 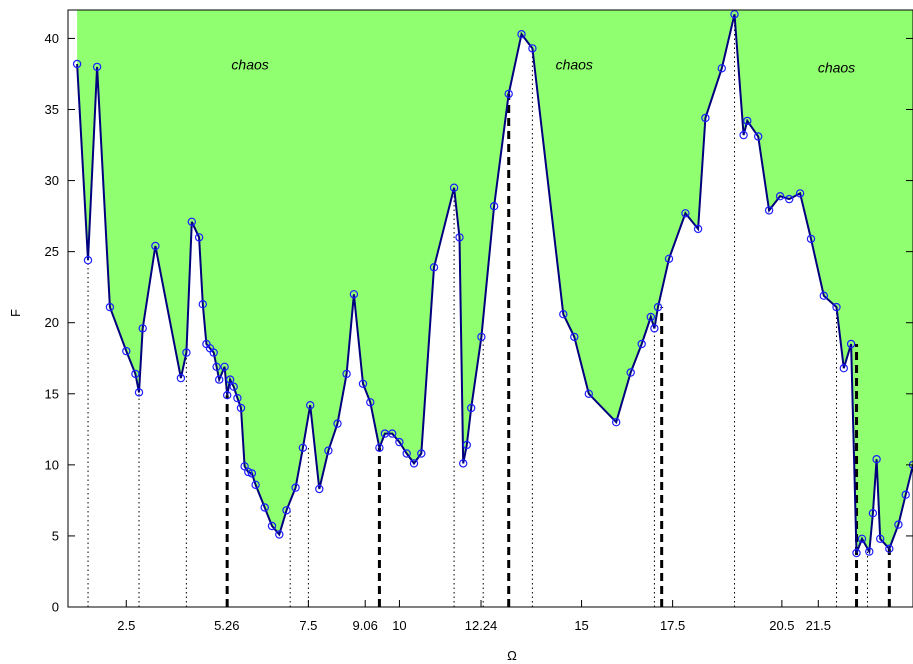 What do you see at coordinates (126, 625) in the screenshot?
I see `x-tick-label: 2.5` at bounding box center [126, 625].